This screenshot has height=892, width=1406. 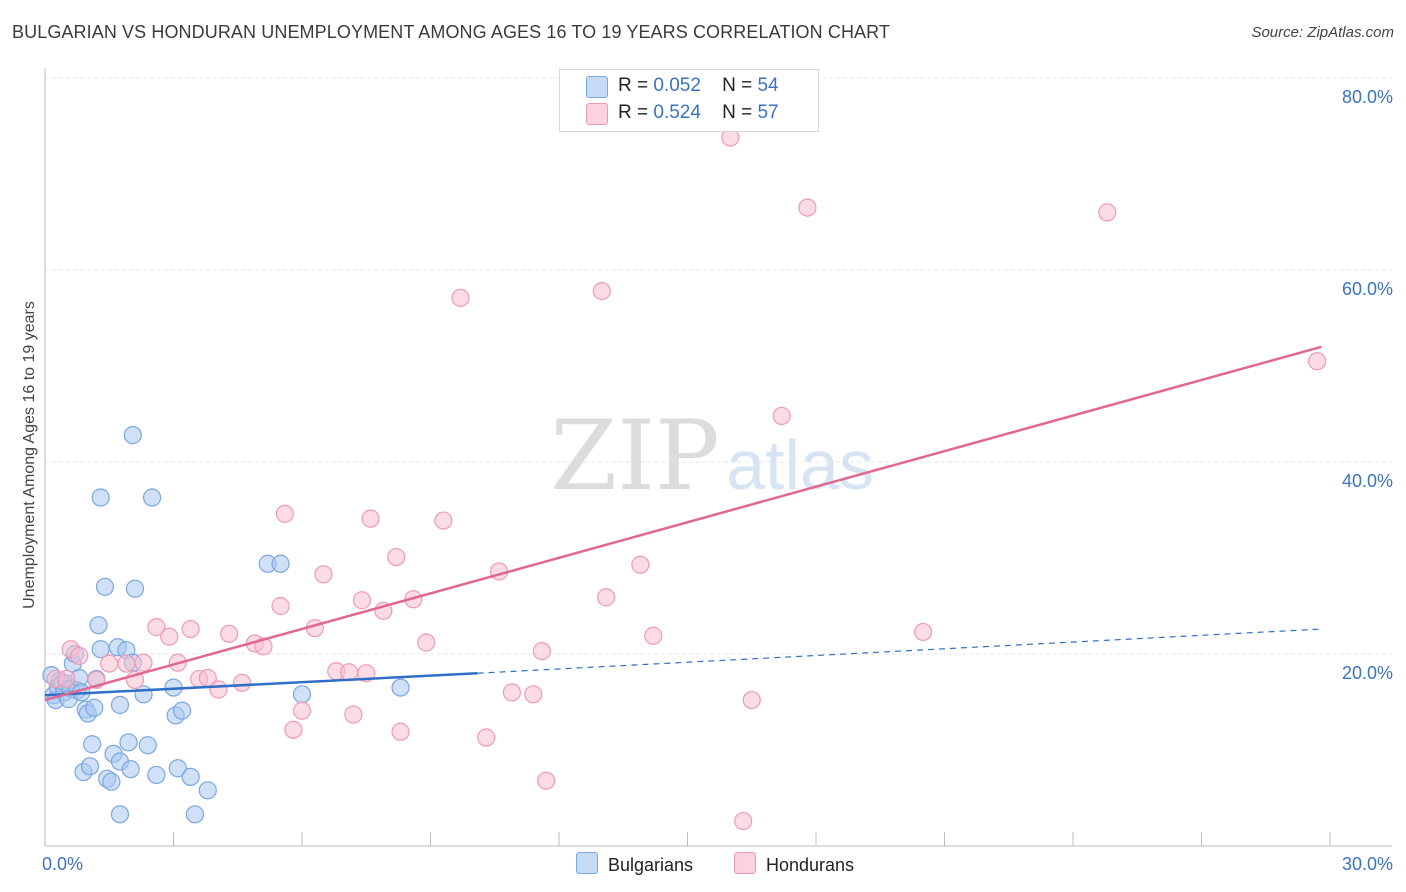 I want to click on x-tick-label: 0.0%, so click(x=62, y=864).